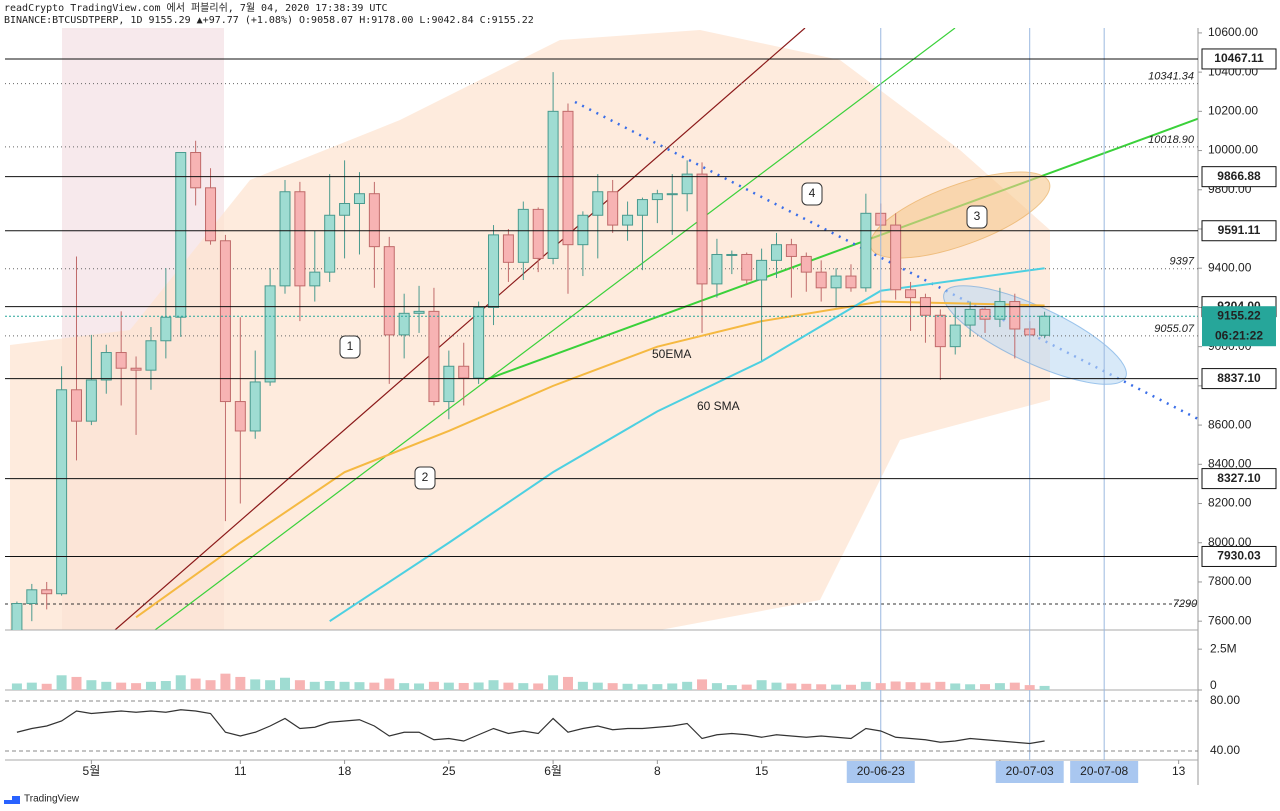 The image size is (1280, 811). Describe the element at coordinates (1182, 262) in the screenshot. I see `dotted-level-label: 9397` at that location.